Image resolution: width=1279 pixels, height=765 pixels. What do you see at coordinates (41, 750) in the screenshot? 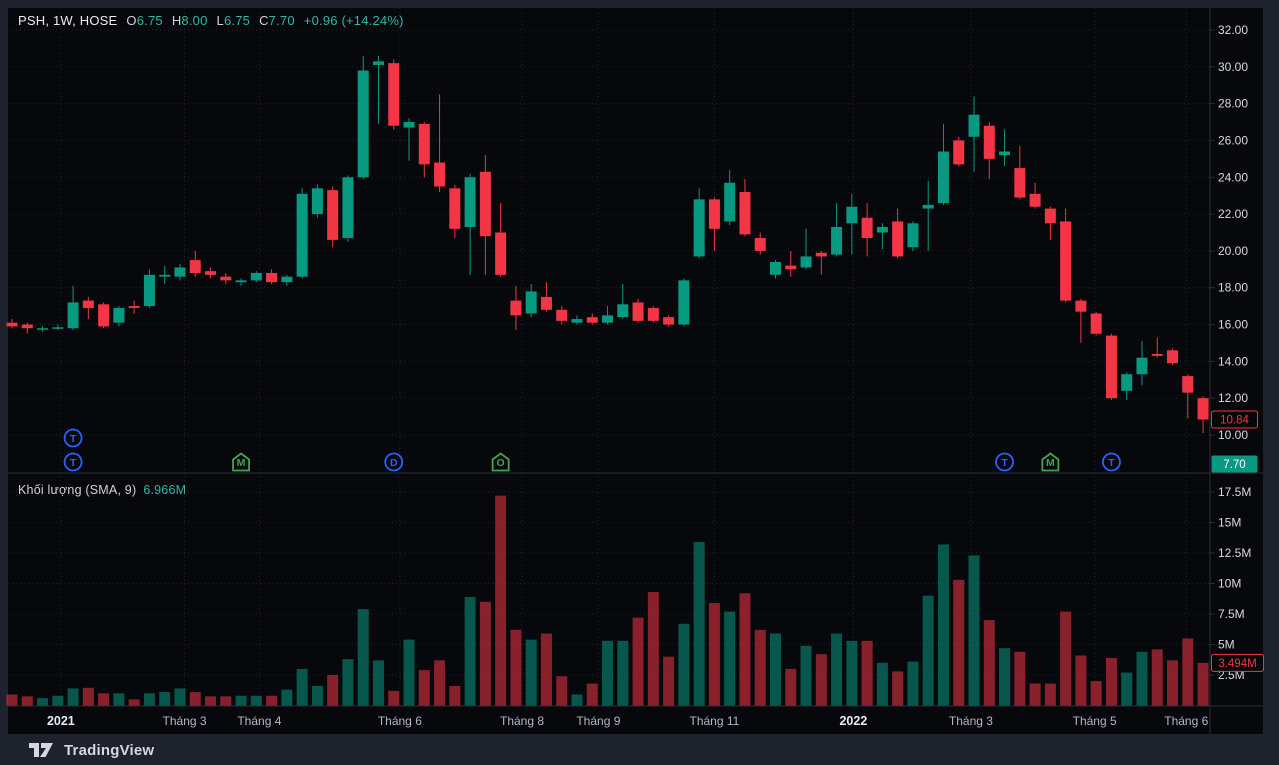
I see `tradingview-logo-icon` at bounding box center [41, 750].